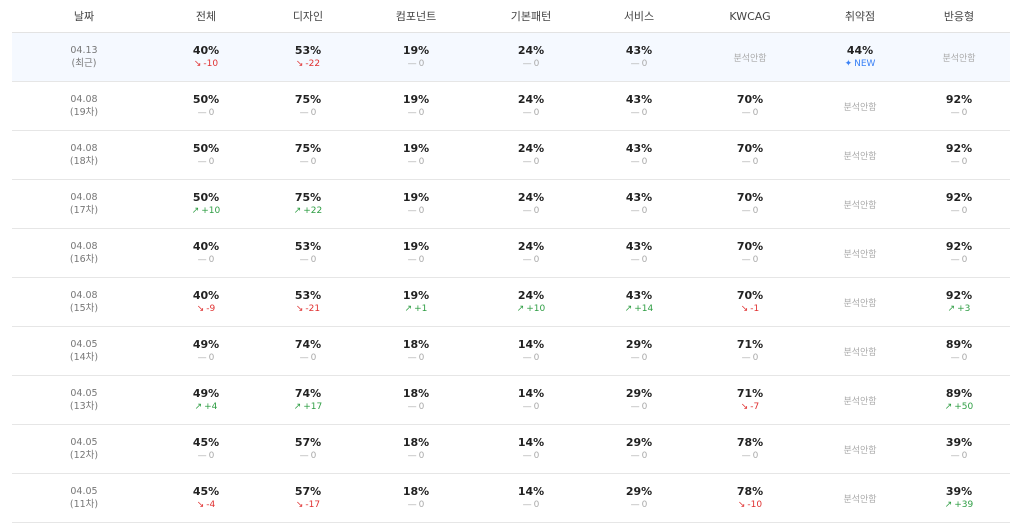  What do you see at coordinates (959, 400) in the screenshot?
I see `score-cell: 89% ↗ +50` at bounding box center [959, 400].